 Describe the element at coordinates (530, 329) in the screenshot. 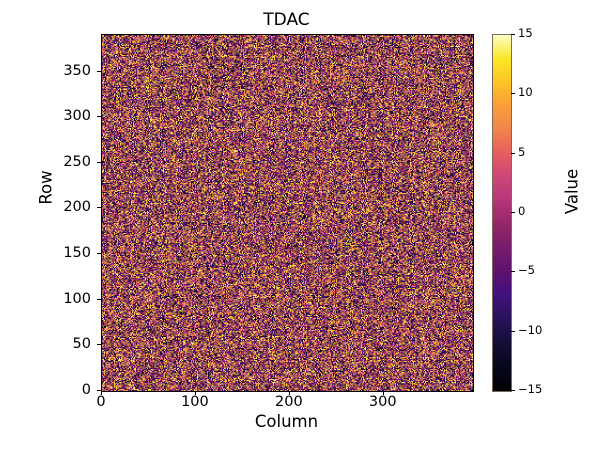

I see `colorbar-tick-label: −10` at that location.